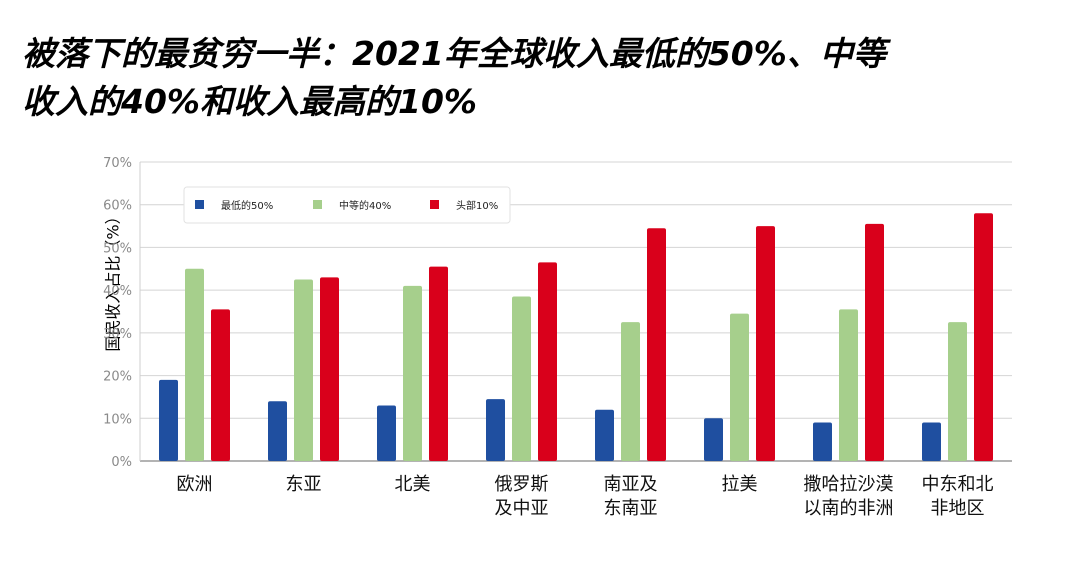  What do you see at coordinates (958, 508) in the screenshot?
I see `x-tick-label: 非地区` at bounding box center [958, 508].